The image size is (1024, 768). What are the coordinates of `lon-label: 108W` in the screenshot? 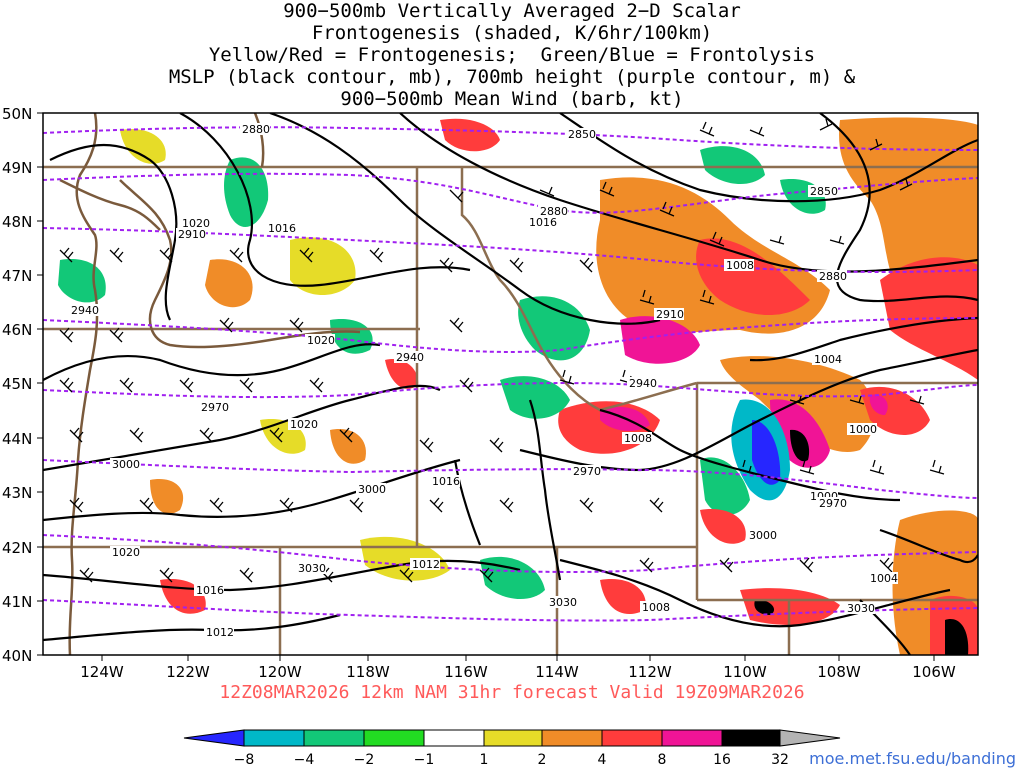 It's located at (839, 672).